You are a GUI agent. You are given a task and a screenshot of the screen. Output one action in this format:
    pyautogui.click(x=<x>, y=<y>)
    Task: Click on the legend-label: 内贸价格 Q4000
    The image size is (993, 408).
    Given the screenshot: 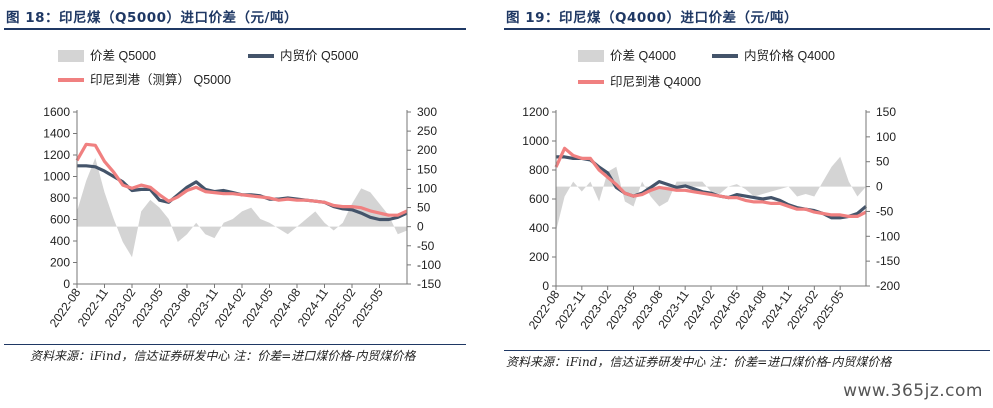 What is the action you would take?
    pyautogui.click(x=789, y=55)
    